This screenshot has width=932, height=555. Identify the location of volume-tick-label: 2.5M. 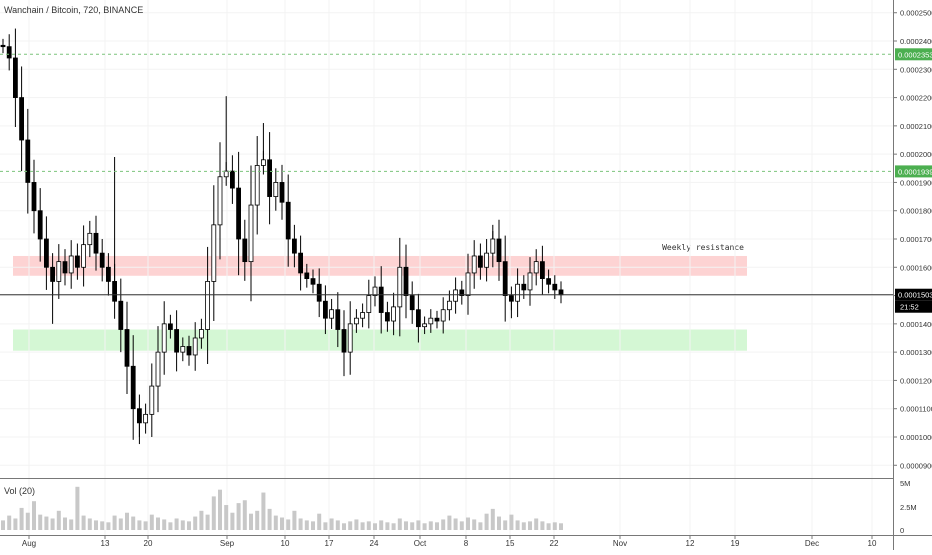
(908, 507).